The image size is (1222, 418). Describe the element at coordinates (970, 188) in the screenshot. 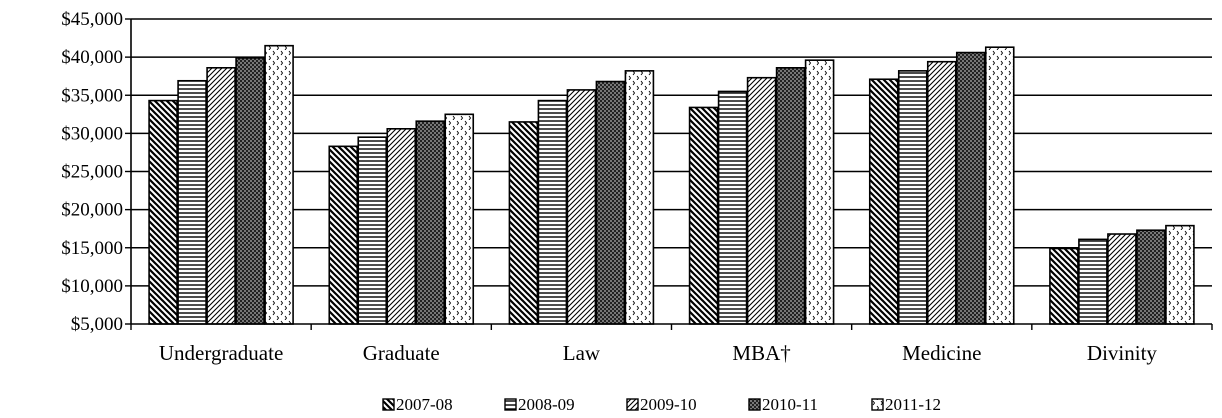

I see `bar-2010-11-Medicine` at that location.